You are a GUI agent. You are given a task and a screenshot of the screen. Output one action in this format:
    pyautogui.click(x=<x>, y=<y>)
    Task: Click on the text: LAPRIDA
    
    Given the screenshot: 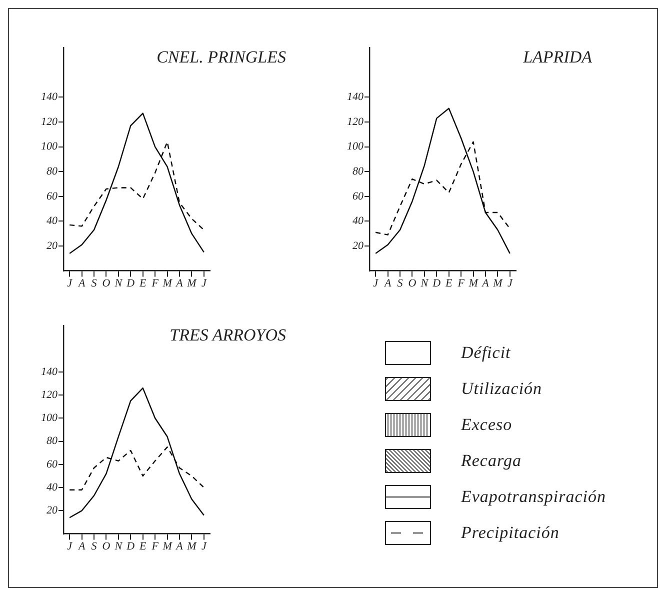 What is the action you would take?
    pyautogui.click(x=557, y=57)
    